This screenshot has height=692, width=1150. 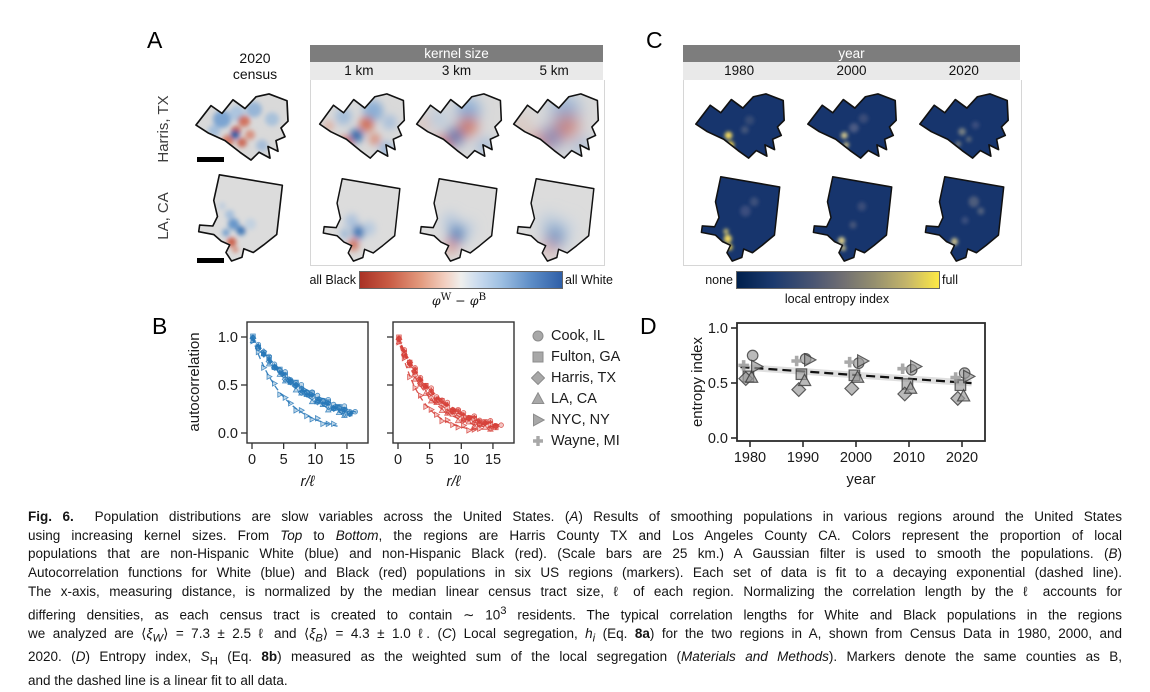 I want to click on square-marker-icon, so click(x=538, y=356).